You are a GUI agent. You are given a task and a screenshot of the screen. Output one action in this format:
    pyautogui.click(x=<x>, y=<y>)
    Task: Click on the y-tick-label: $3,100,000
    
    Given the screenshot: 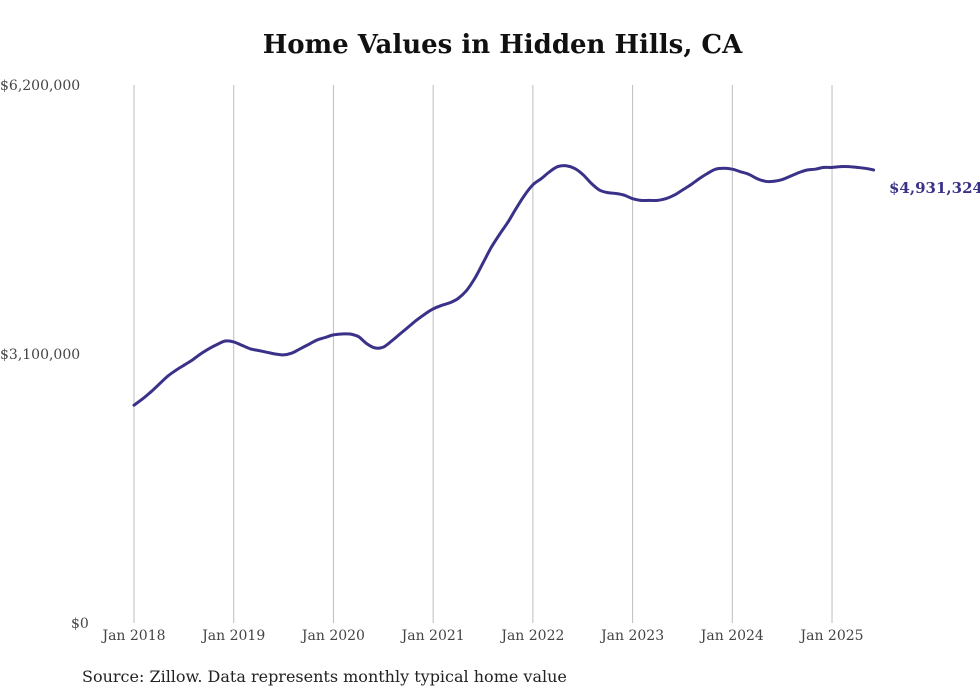 What is the action you would take?
    pyautogui.click(x=40, y=355)
    